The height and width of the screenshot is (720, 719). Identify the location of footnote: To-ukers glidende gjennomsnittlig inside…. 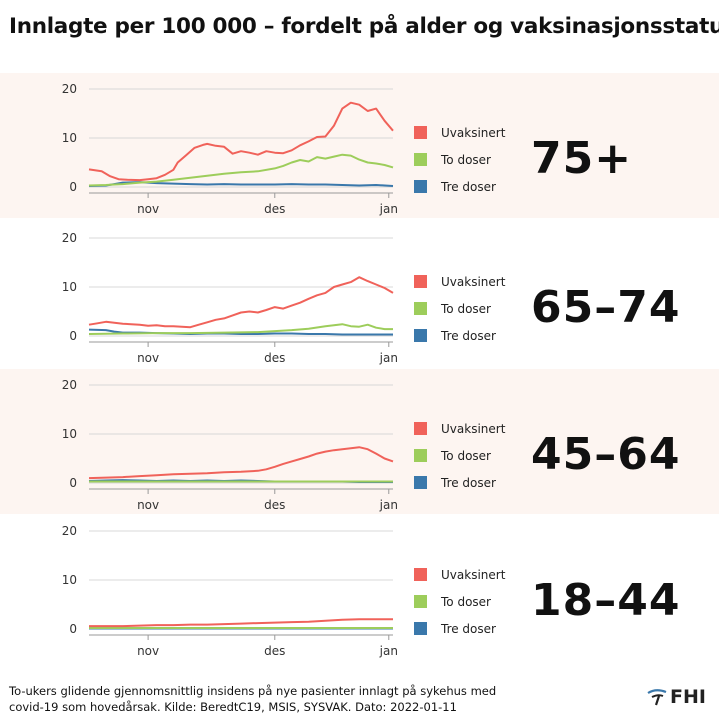
(269, 699).